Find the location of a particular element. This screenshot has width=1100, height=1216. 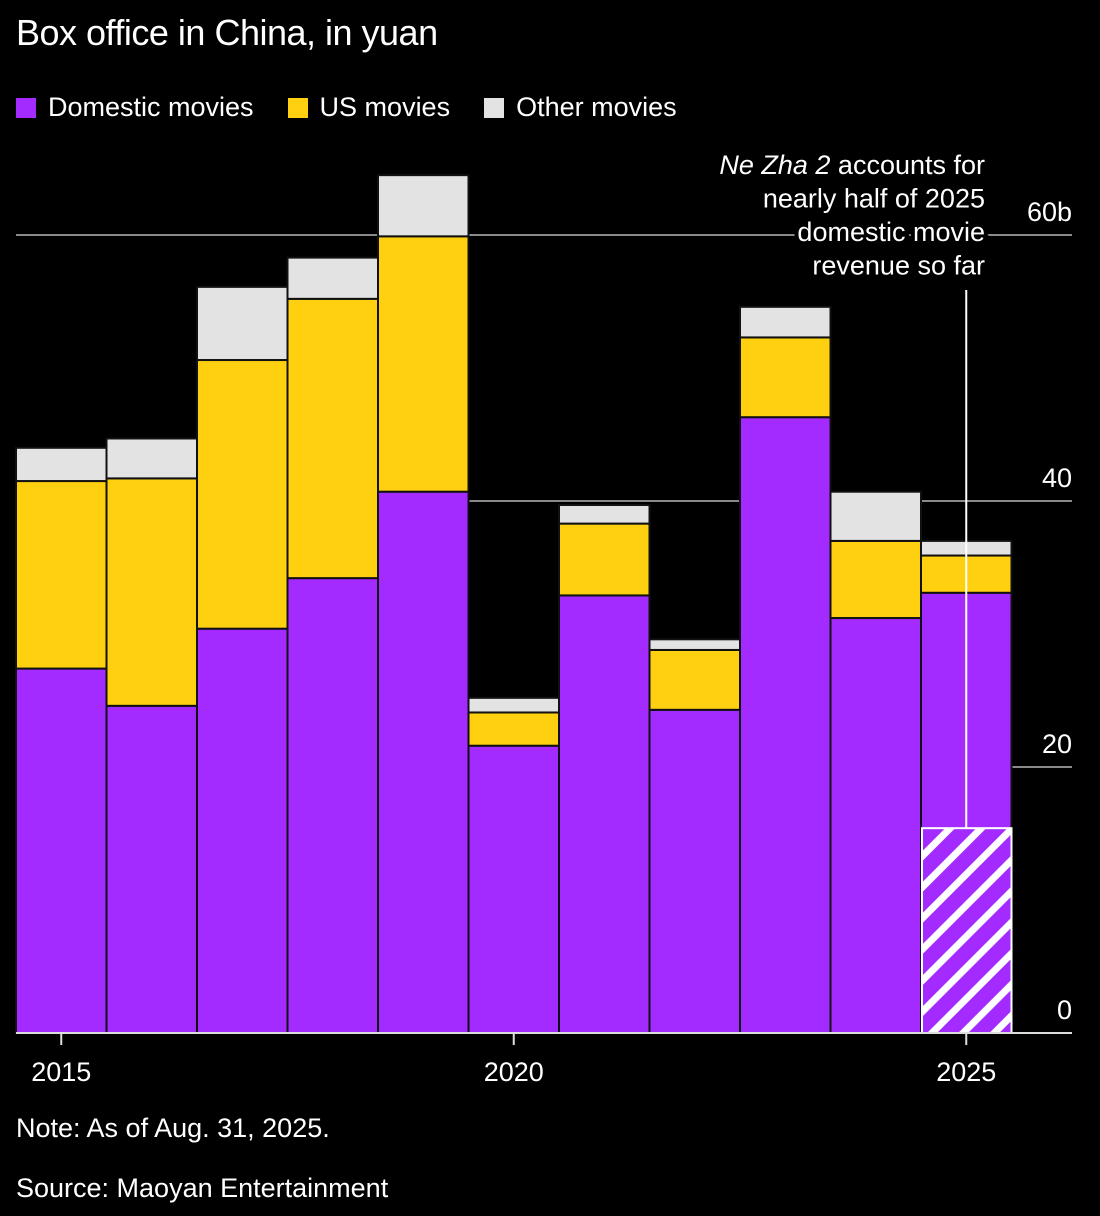

annotation-line-4: revenue so far is located at coordinates (898, 266).